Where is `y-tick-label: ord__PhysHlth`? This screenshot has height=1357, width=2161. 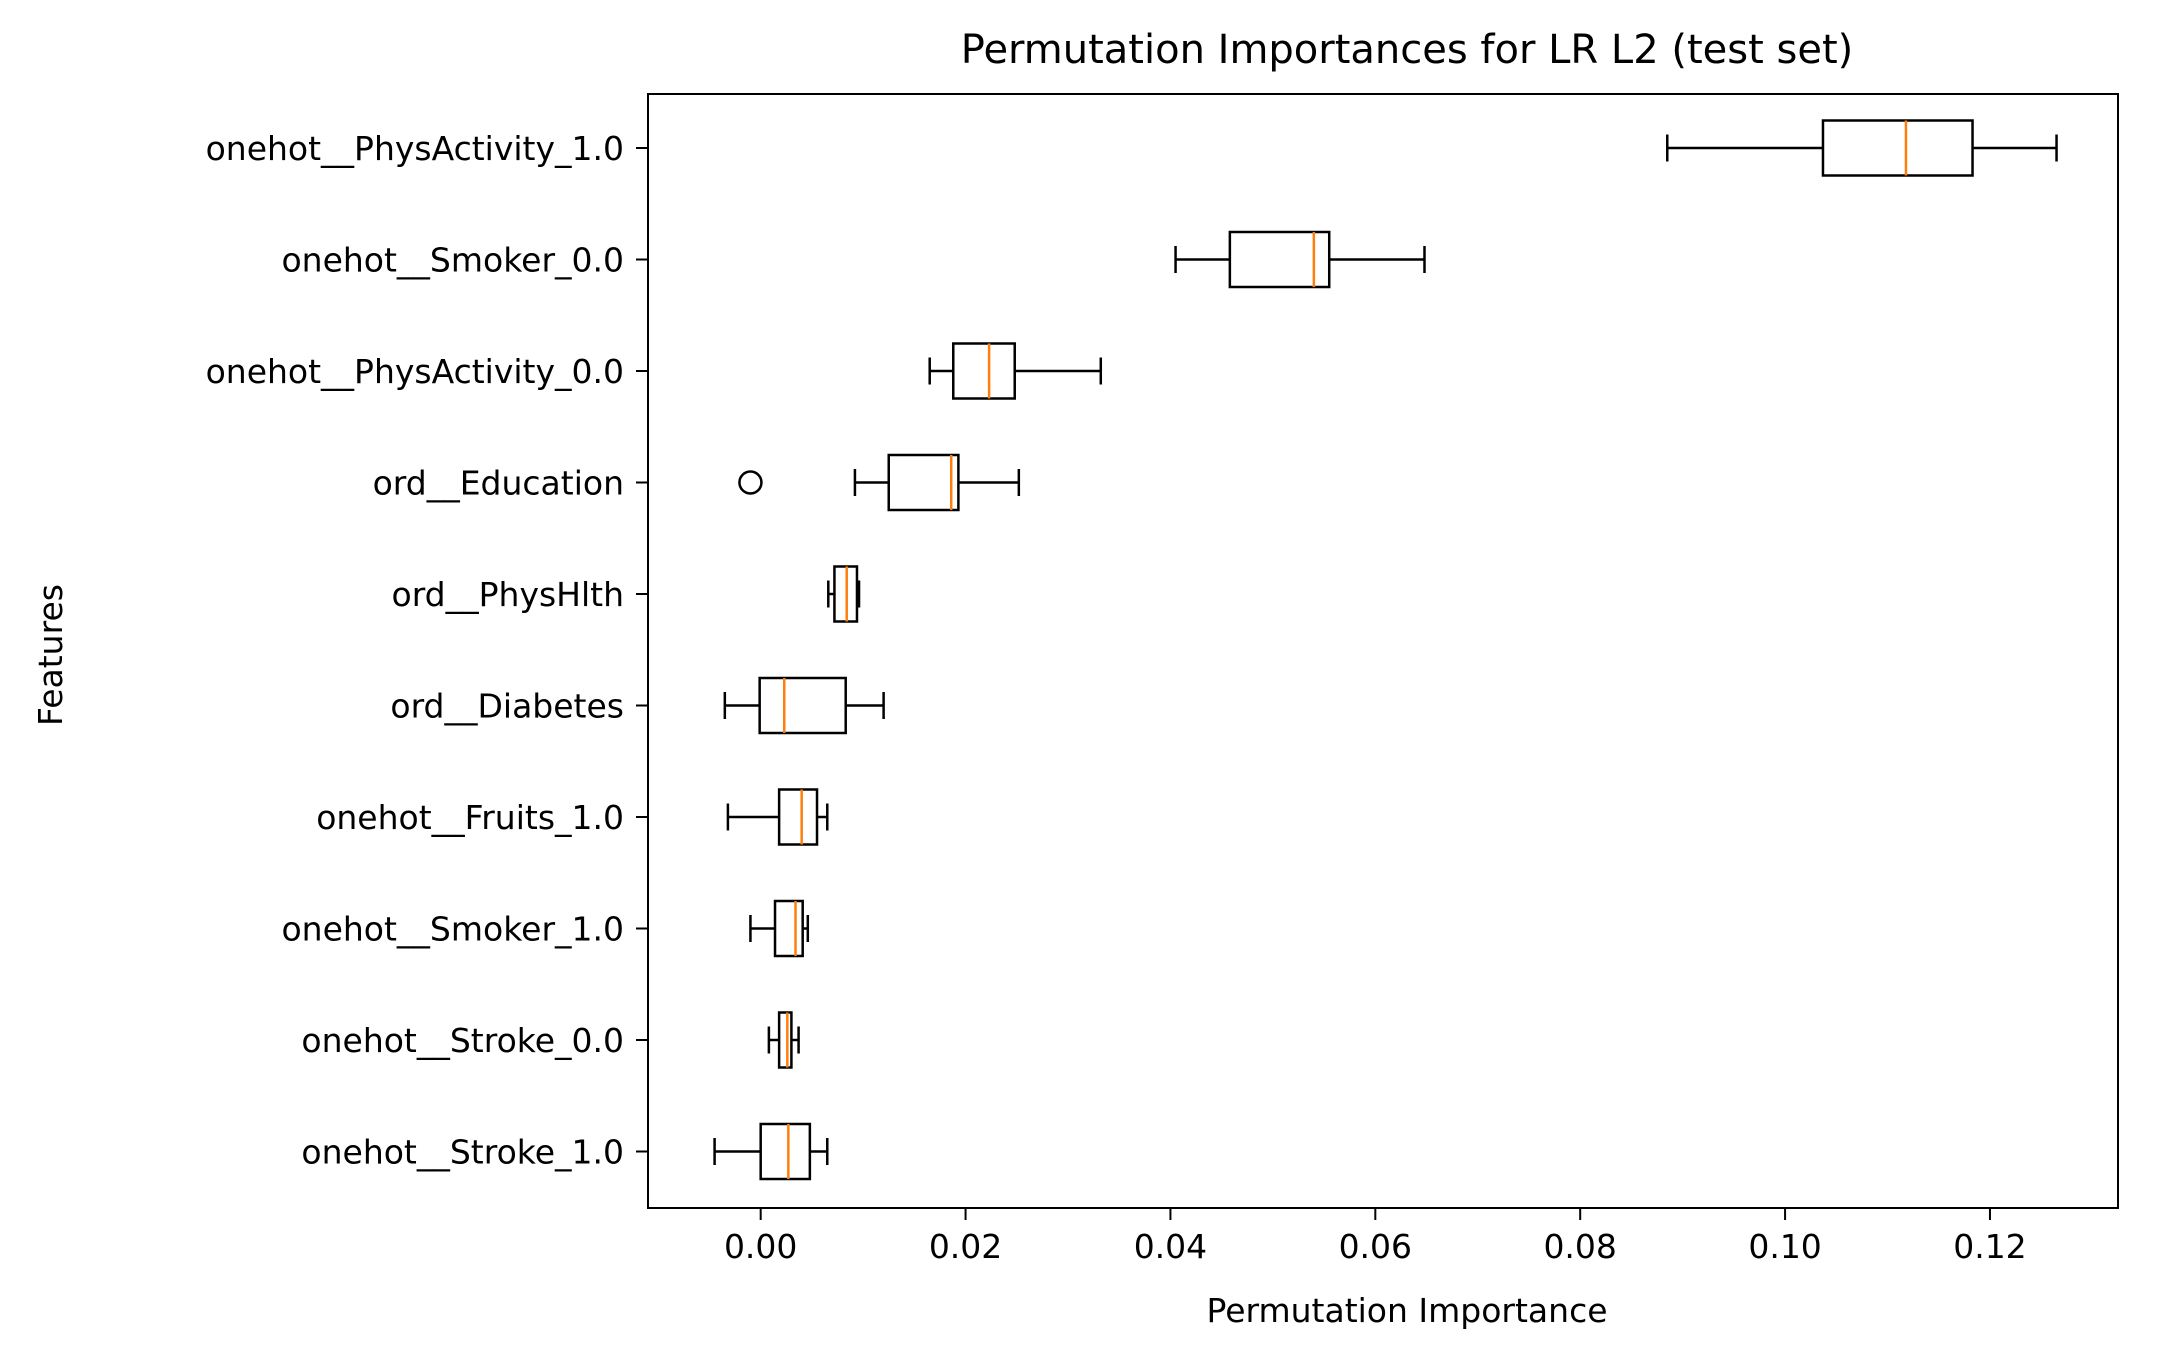
y-tick-label: ord__PhysHlth is located at coordinates (508, 594).